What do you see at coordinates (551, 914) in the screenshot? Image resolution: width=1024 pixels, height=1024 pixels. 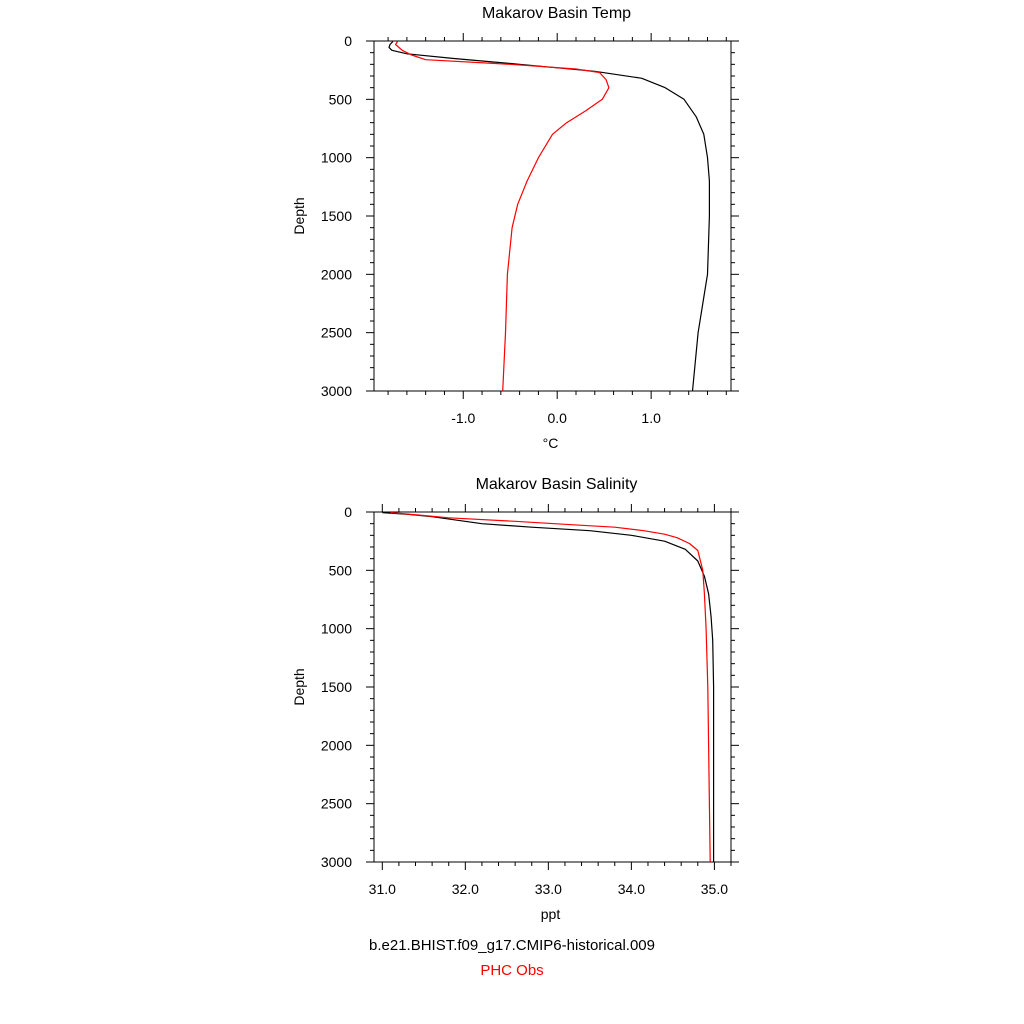 I see `x-axis-label: ppt` at bounding box center [551, 914].